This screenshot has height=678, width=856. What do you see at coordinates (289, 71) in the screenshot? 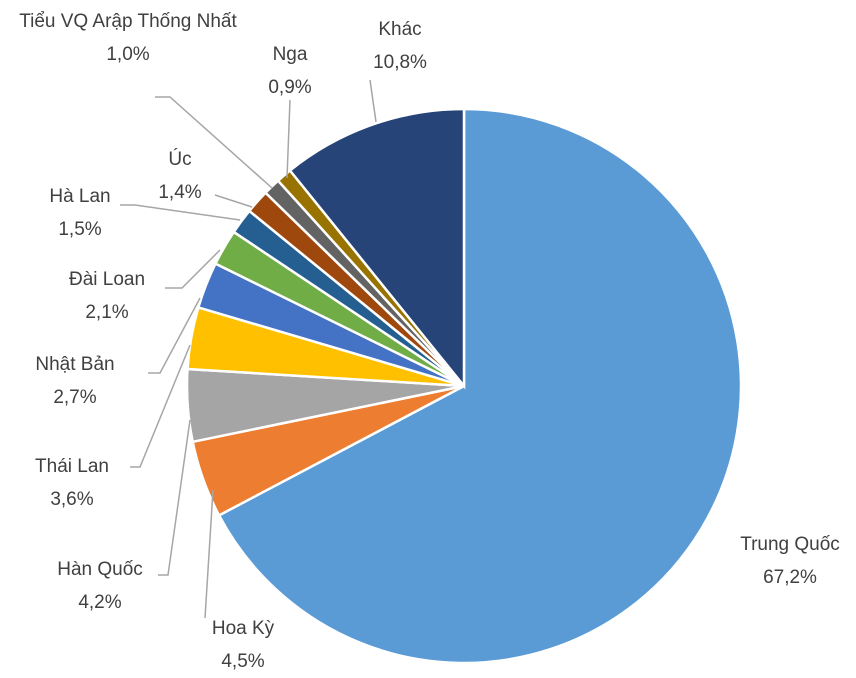
I see `data-label: Nga 0,9%` at bounding box center [289, 71].